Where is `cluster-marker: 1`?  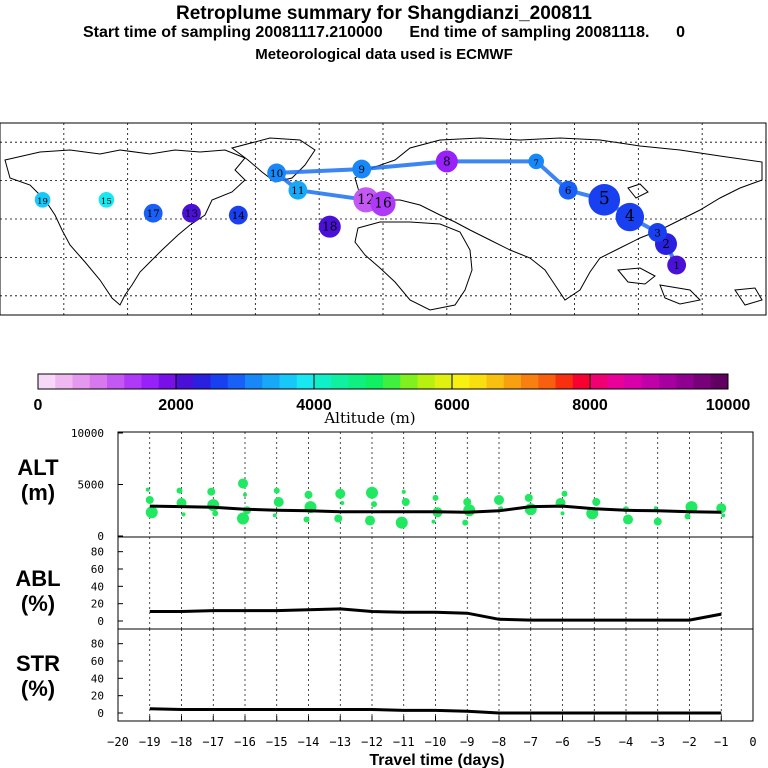
cluster-marker: 1 is located at coordinates (677, 265).